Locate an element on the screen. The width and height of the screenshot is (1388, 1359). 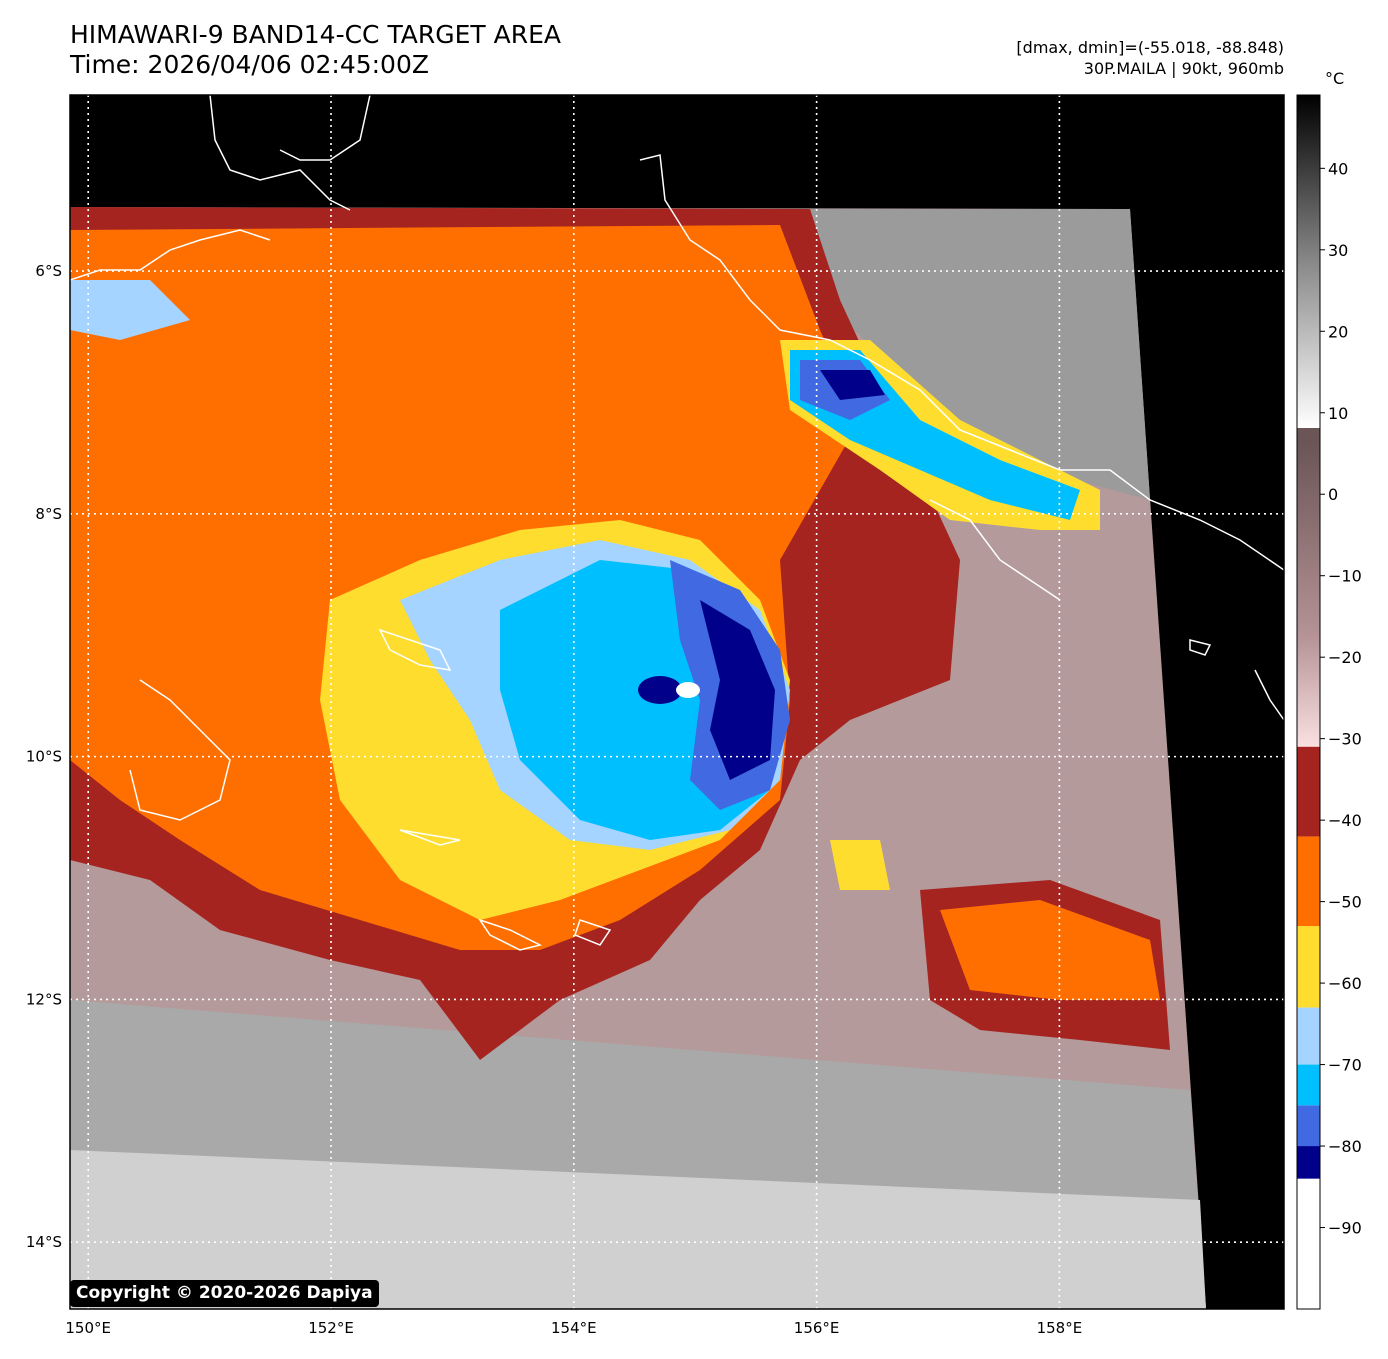
lat-tick-label: 10°S is located at coordinates (44, 757).